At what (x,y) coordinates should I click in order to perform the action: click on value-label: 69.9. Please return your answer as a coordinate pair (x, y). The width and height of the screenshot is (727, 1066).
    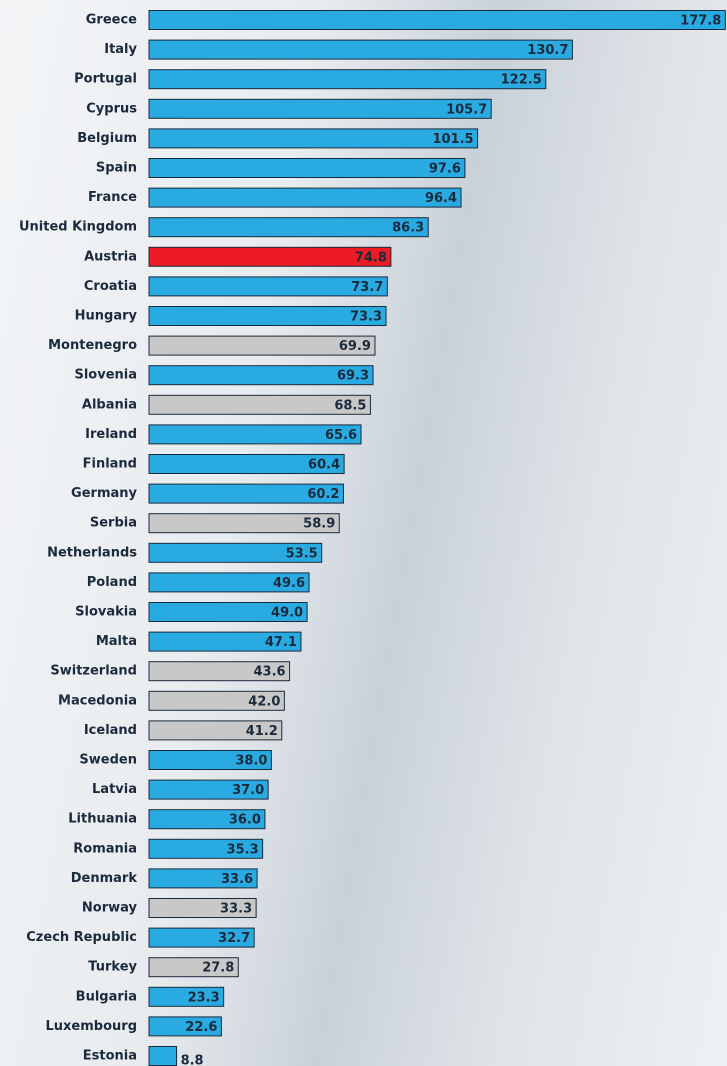
    Looking at the image, I should click on (355, 346).